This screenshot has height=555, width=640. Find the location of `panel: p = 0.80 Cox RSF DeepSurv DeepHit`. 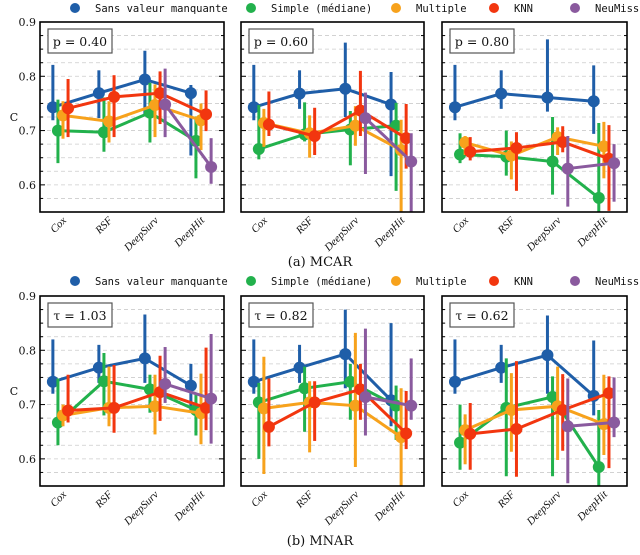

panel: p = 0.80 Cox RSF DeepSurv DeepHit is located at coordinates (534, 137).